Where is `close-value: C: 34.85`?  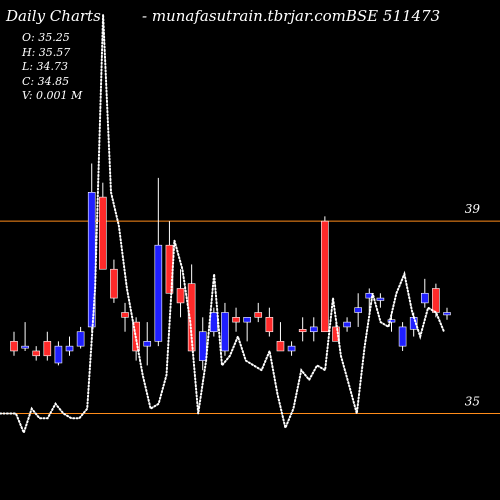
close-value: C: 34.85 is located at coordinates (46, 81).